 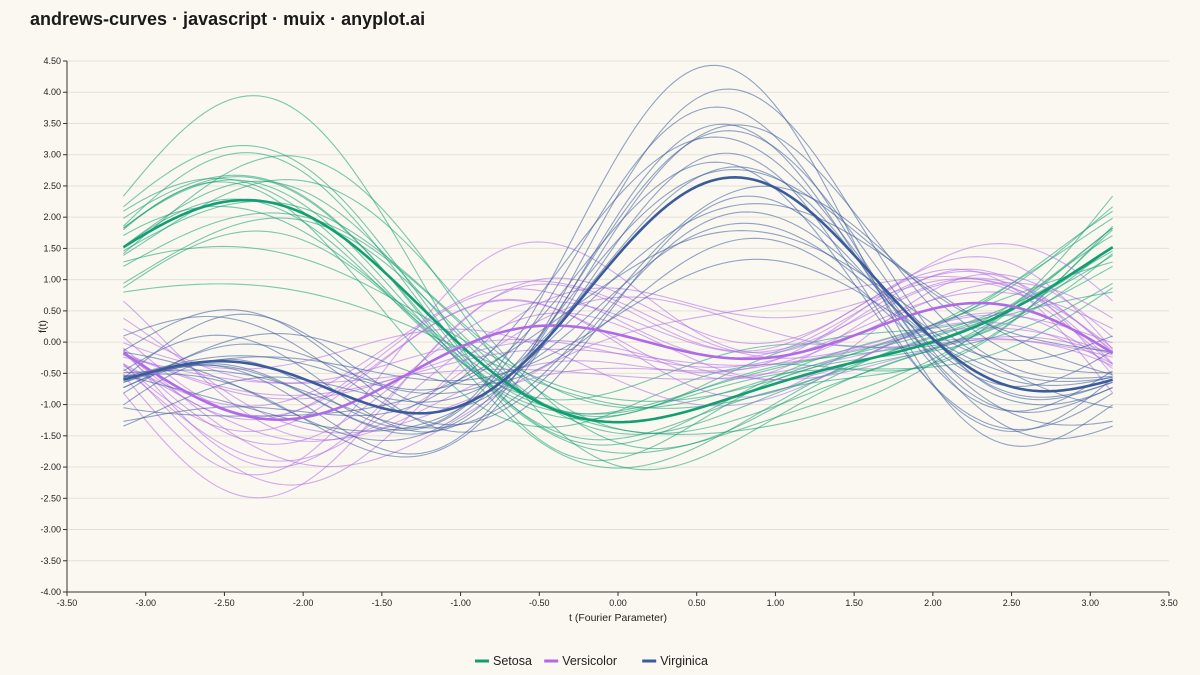 What do you see at coordinates (52, 342) in the screenshot?
I see `y-tick-label: 0.00` at bounding box center [52, 342].